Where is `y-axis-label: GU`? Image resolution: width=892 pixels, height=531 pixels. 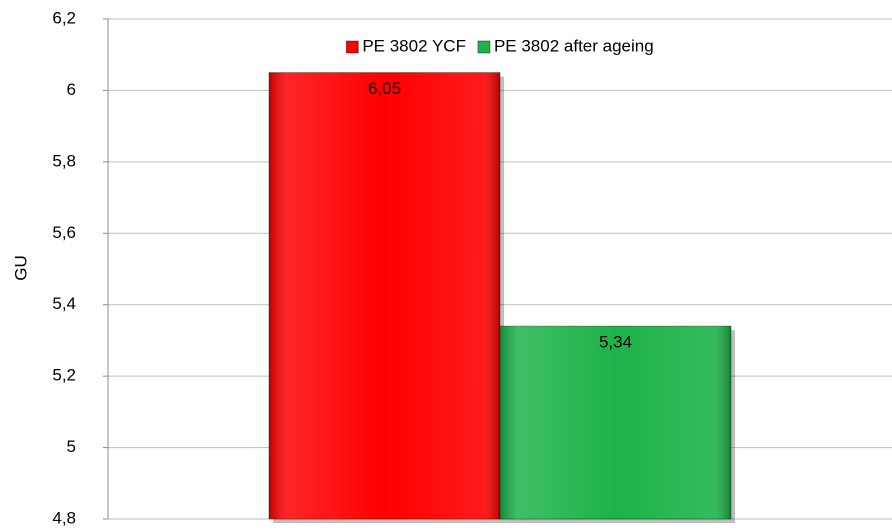 y-axis-label: GU is located at coordinates (20, 268).